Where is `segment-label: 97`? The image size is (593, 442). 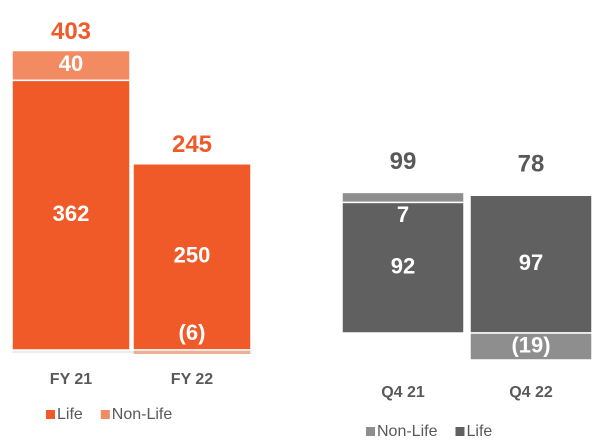 segment-label: 97 is located at coordinates (531, 262).